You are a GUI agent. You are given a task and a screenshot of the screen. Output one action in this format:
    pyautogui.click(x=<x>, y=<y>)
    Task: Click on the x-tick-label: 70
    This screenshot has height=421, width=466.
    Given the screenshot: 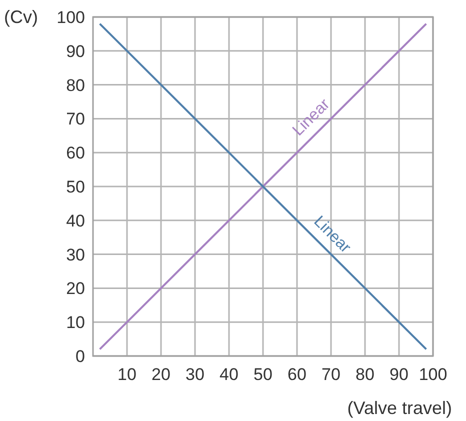 What is the action you would take?
    pyautogui.click(x=331, y=374)
    